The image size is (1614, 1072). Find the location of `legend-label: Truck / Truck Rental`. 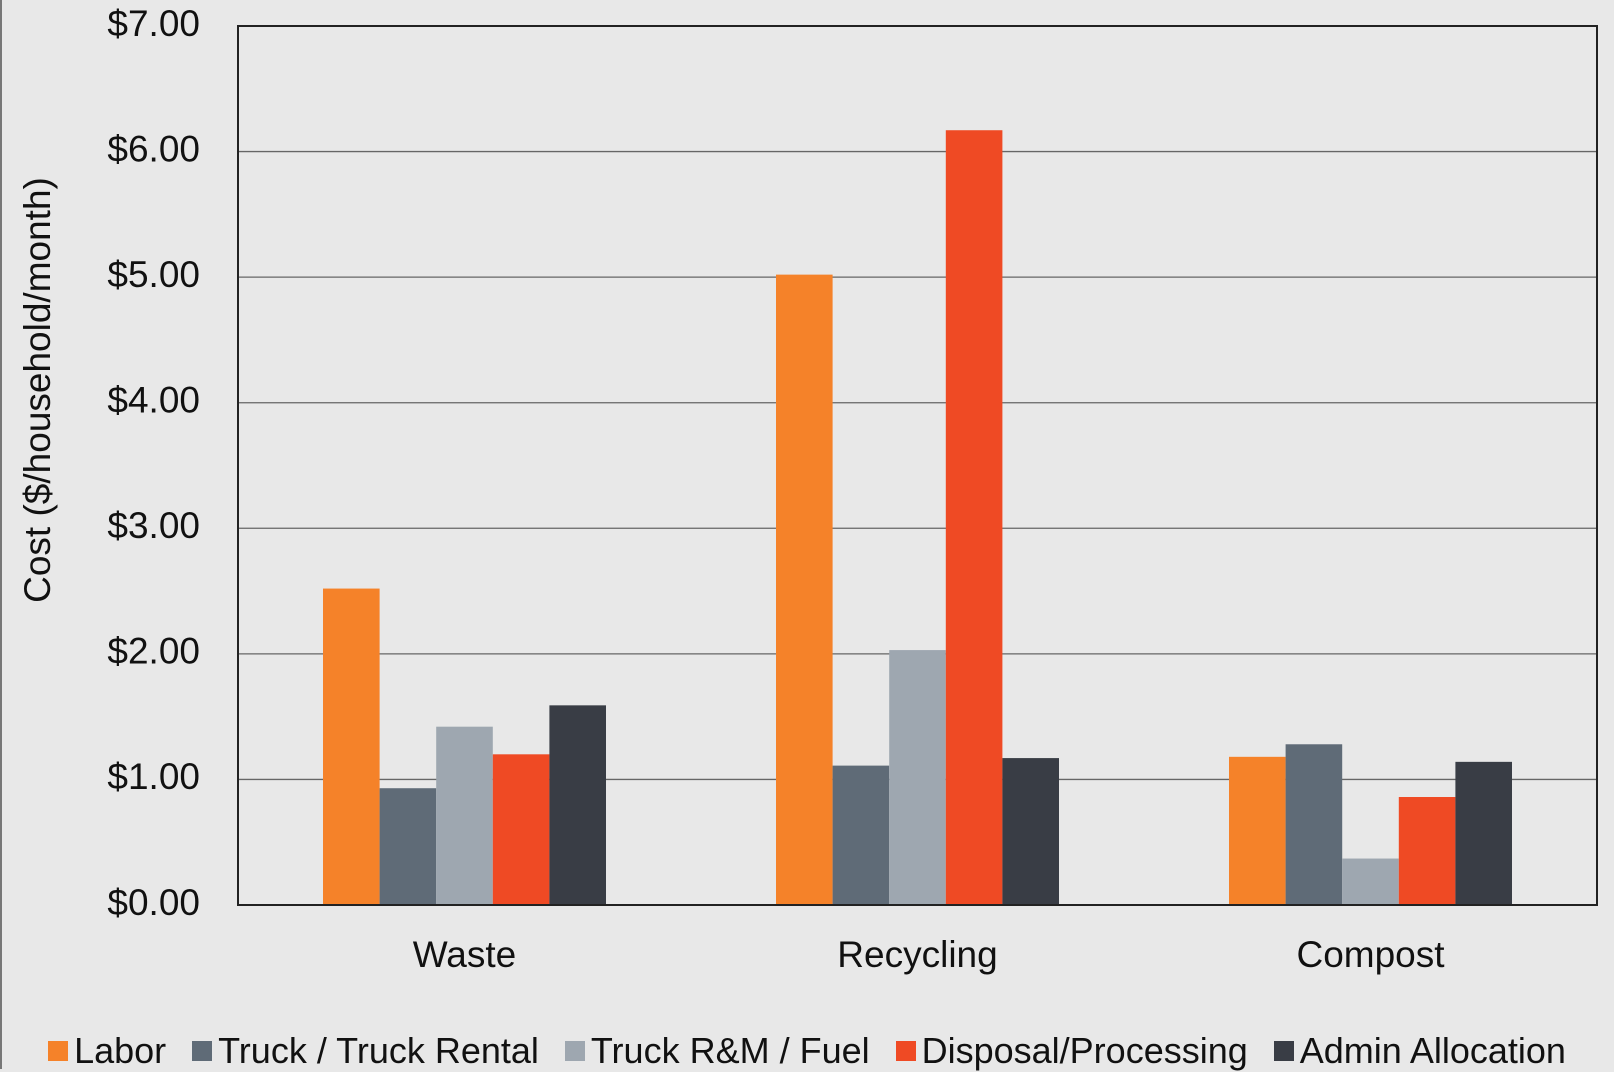

legend-label: Truck / Truck Rental is located at coordinates (378, 1050).